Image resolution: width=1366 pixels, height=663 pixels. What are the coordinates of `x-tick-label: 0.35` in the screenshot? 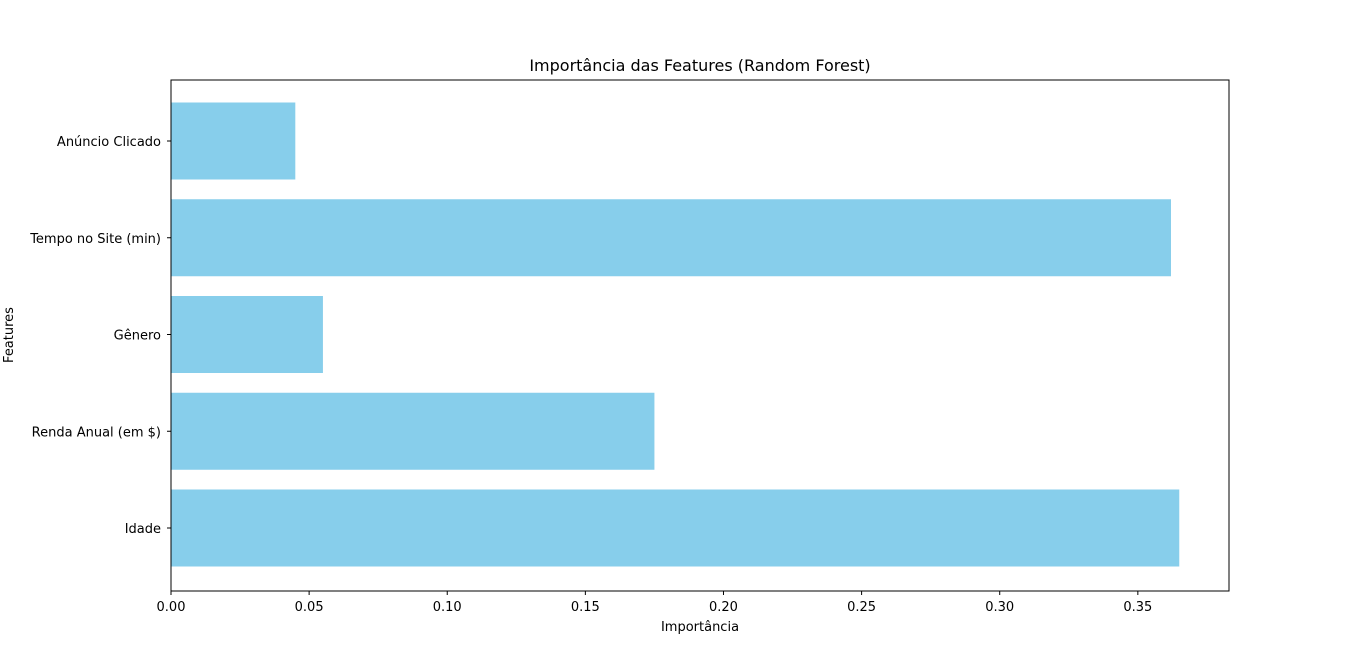 It's located at (1137, 607).